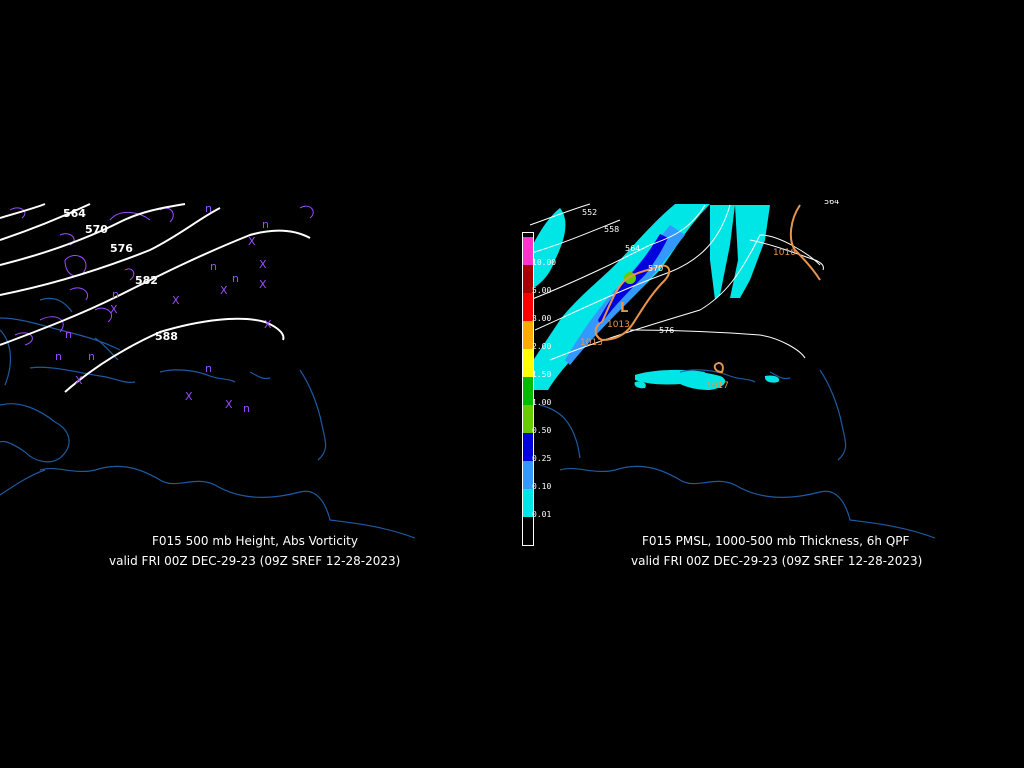  I want to click on thickness-labels: 552 558 564 570 576 564, so click(710, 267).